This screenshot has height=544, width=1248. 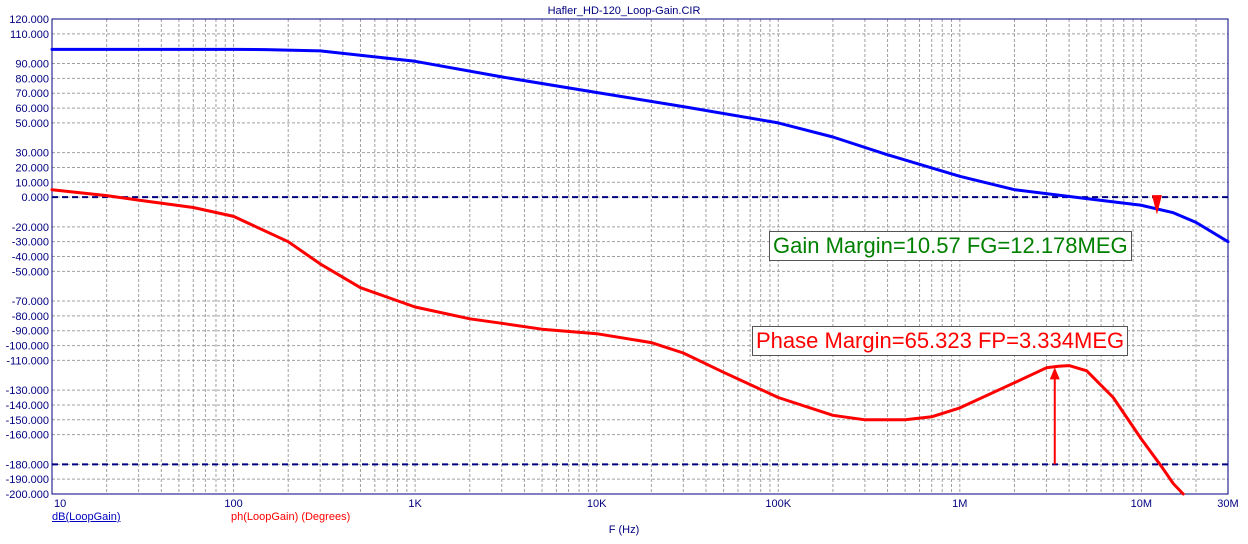 What do you see at coordinates (30, 317) in the screenshot?
I see `y-tick-label: -80.000` at bounding box center [30, 317].